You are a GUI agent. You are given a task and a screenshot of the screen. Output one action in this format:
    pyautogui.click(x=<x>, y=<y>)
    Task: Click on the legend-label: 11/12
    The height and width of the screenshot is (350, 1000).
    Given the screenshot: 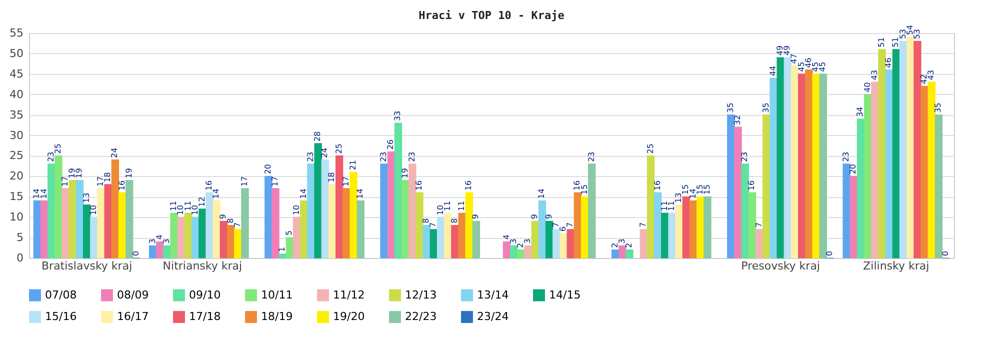 What is the action you would take?
    pyautogui.click(x=349, y=295)
    